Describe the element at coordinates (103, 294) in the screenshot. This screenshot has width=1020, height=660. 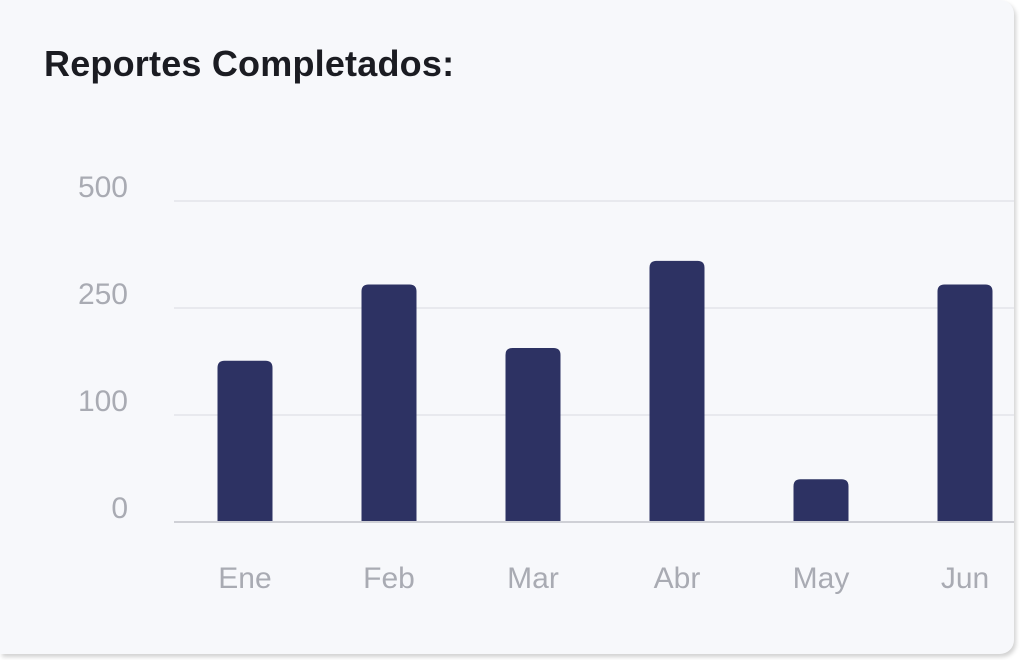
I see `y-tick-label: 250` at that location.